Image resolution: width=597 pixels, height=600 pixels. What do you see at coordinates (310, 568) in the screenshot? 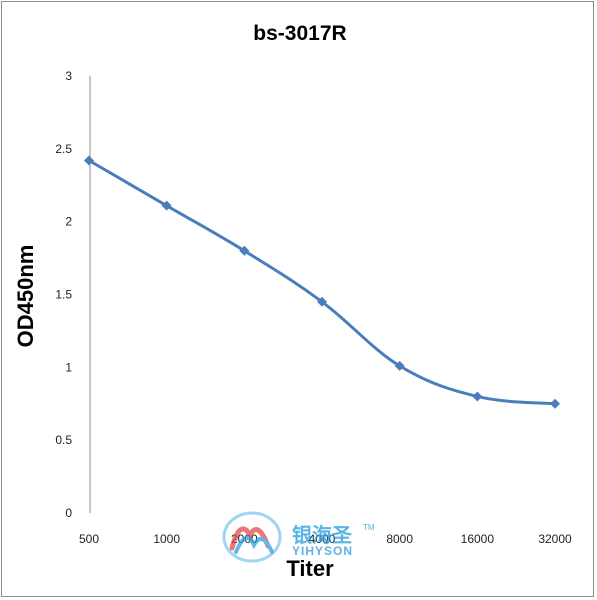
I see `x-axis-title: Titer` at bounding box center [310, 568].